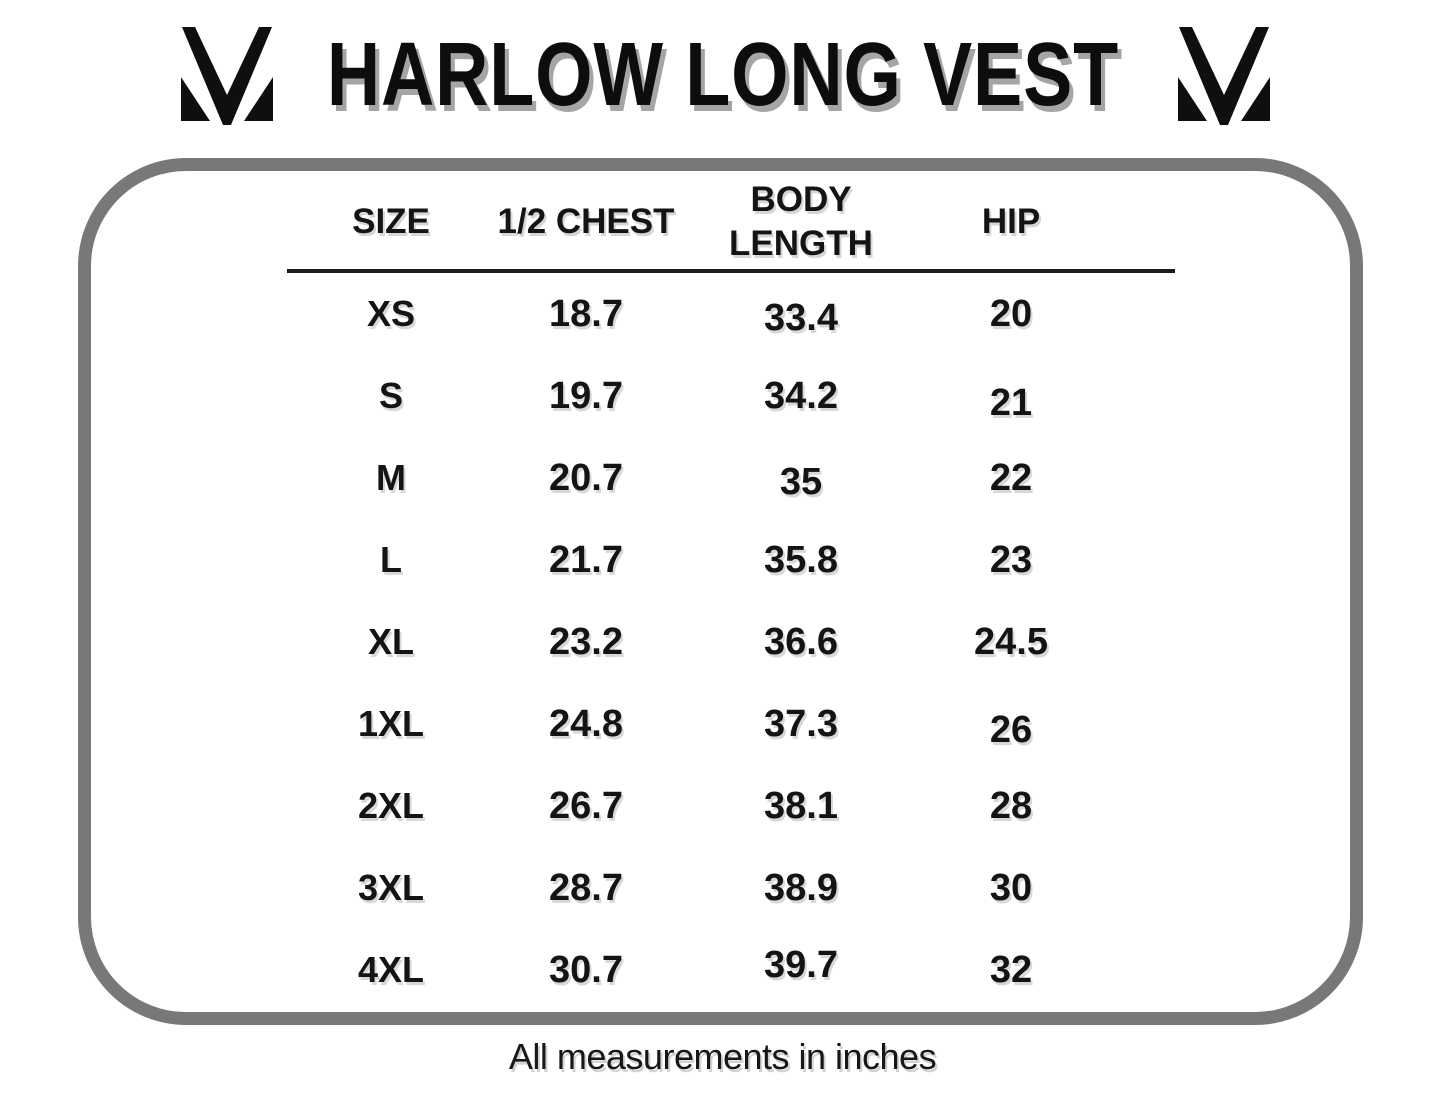 The image size is (1445, 1116). I want to click on half-chest-cell: 26.7, so click(586, 805).